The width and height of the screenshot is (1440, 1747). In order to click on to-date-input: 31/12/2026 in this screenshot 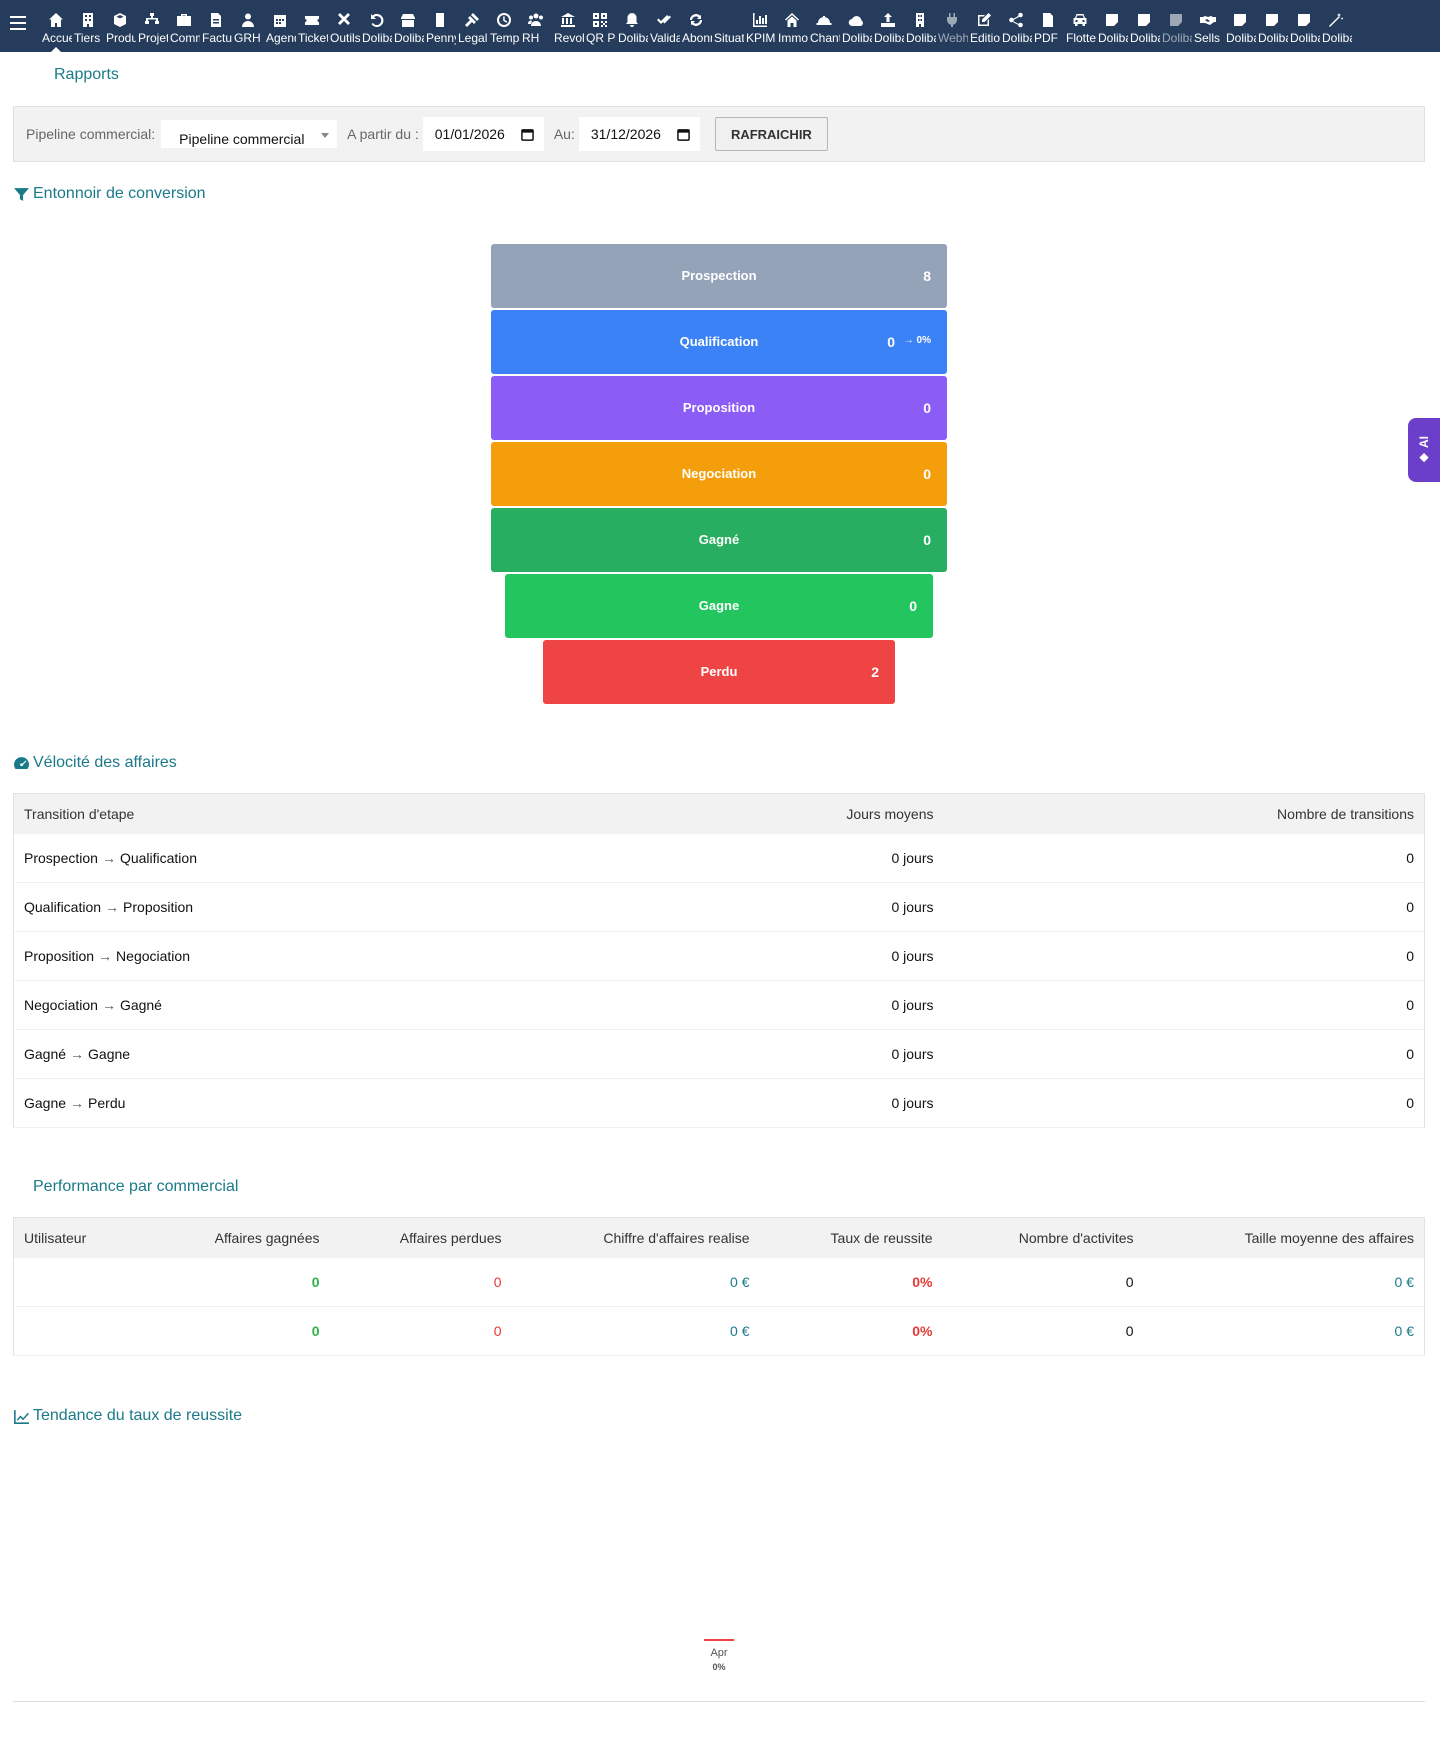, I will do `click(639, 134)`.